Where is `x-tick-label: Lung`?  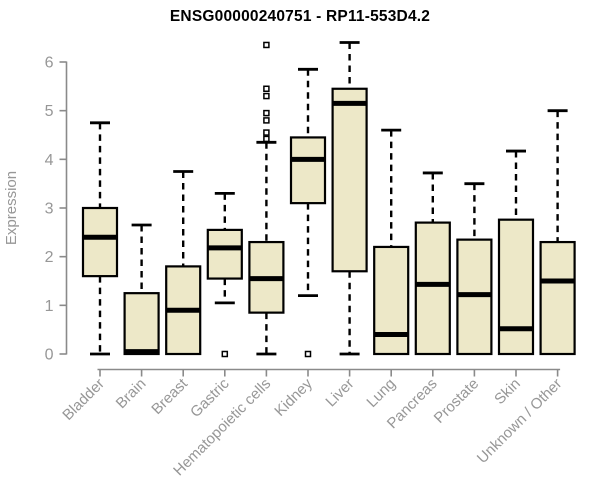 x-tick-label: Lung is located at coordinates (381, 393).